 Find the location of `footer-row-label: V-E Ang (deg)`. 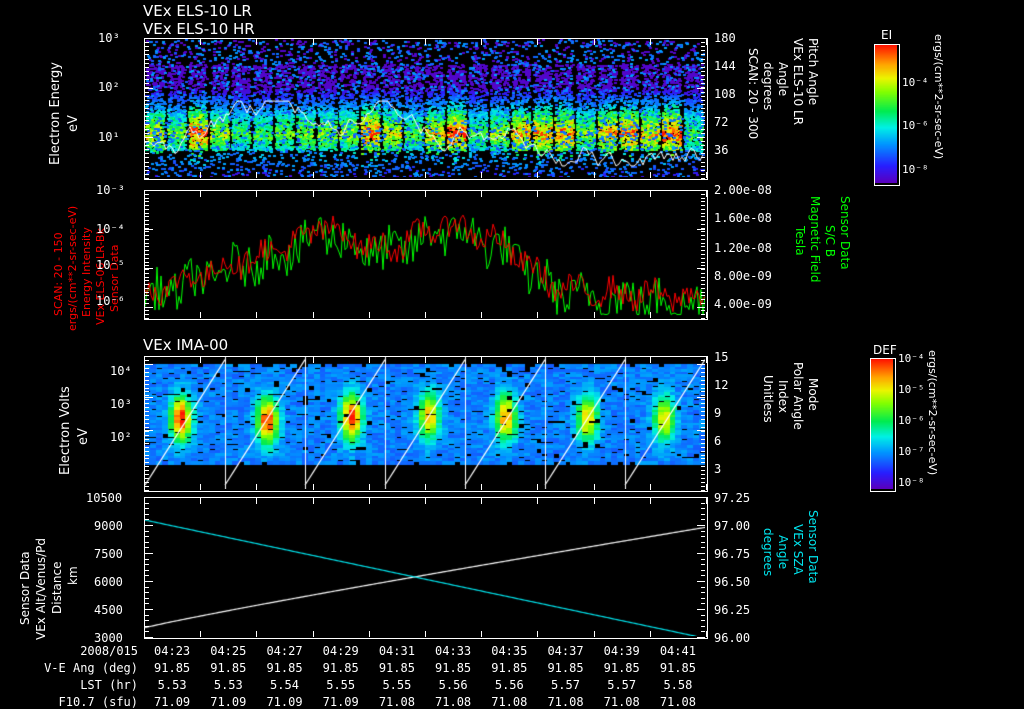

footer-row-label: V-E Ang (deg) is located at coordinates (91, 668).